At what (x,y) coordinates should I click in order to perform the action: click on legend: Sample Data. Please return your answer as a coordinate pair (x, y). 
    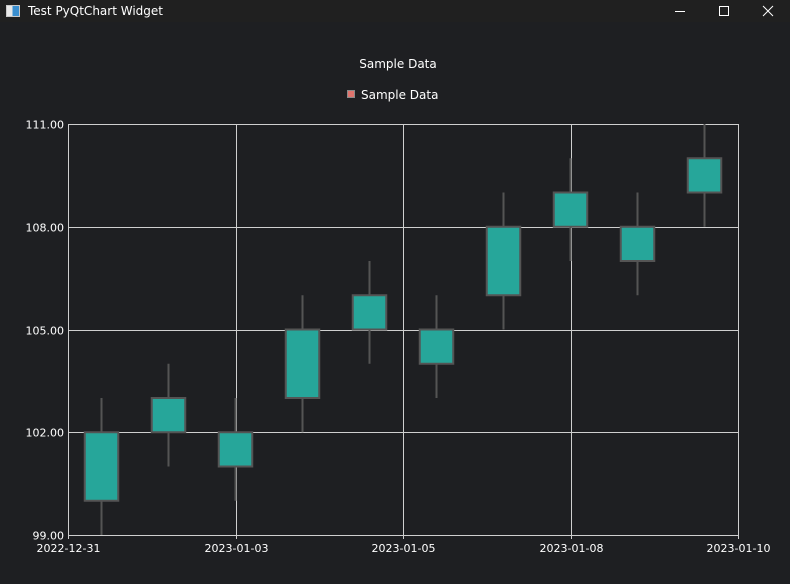
    Looking at the image, I should click on (392, 95).